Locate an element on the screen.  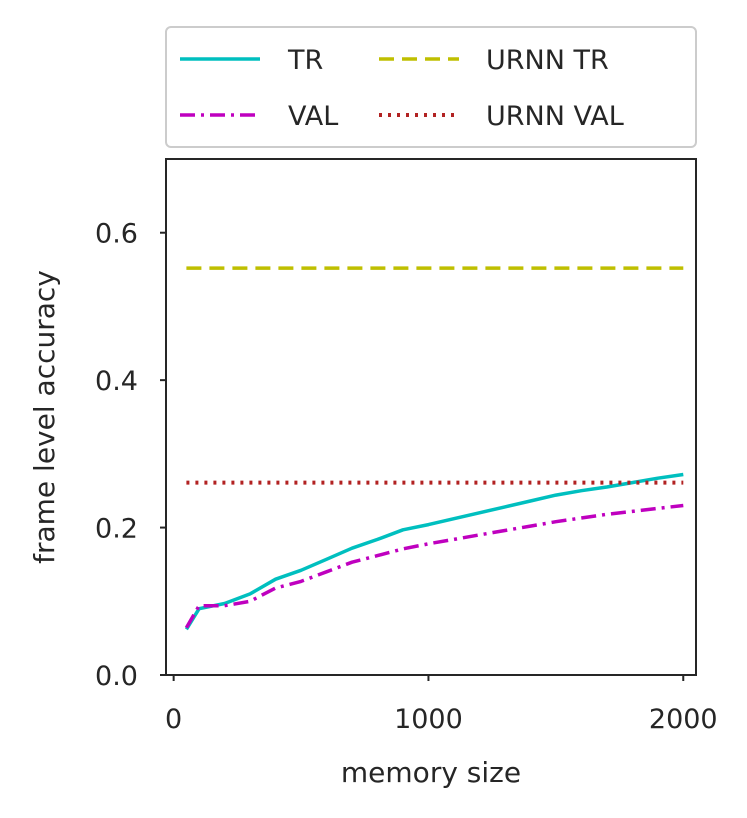
y-tick-label: 0.6 is located at coordinates (116, 234).